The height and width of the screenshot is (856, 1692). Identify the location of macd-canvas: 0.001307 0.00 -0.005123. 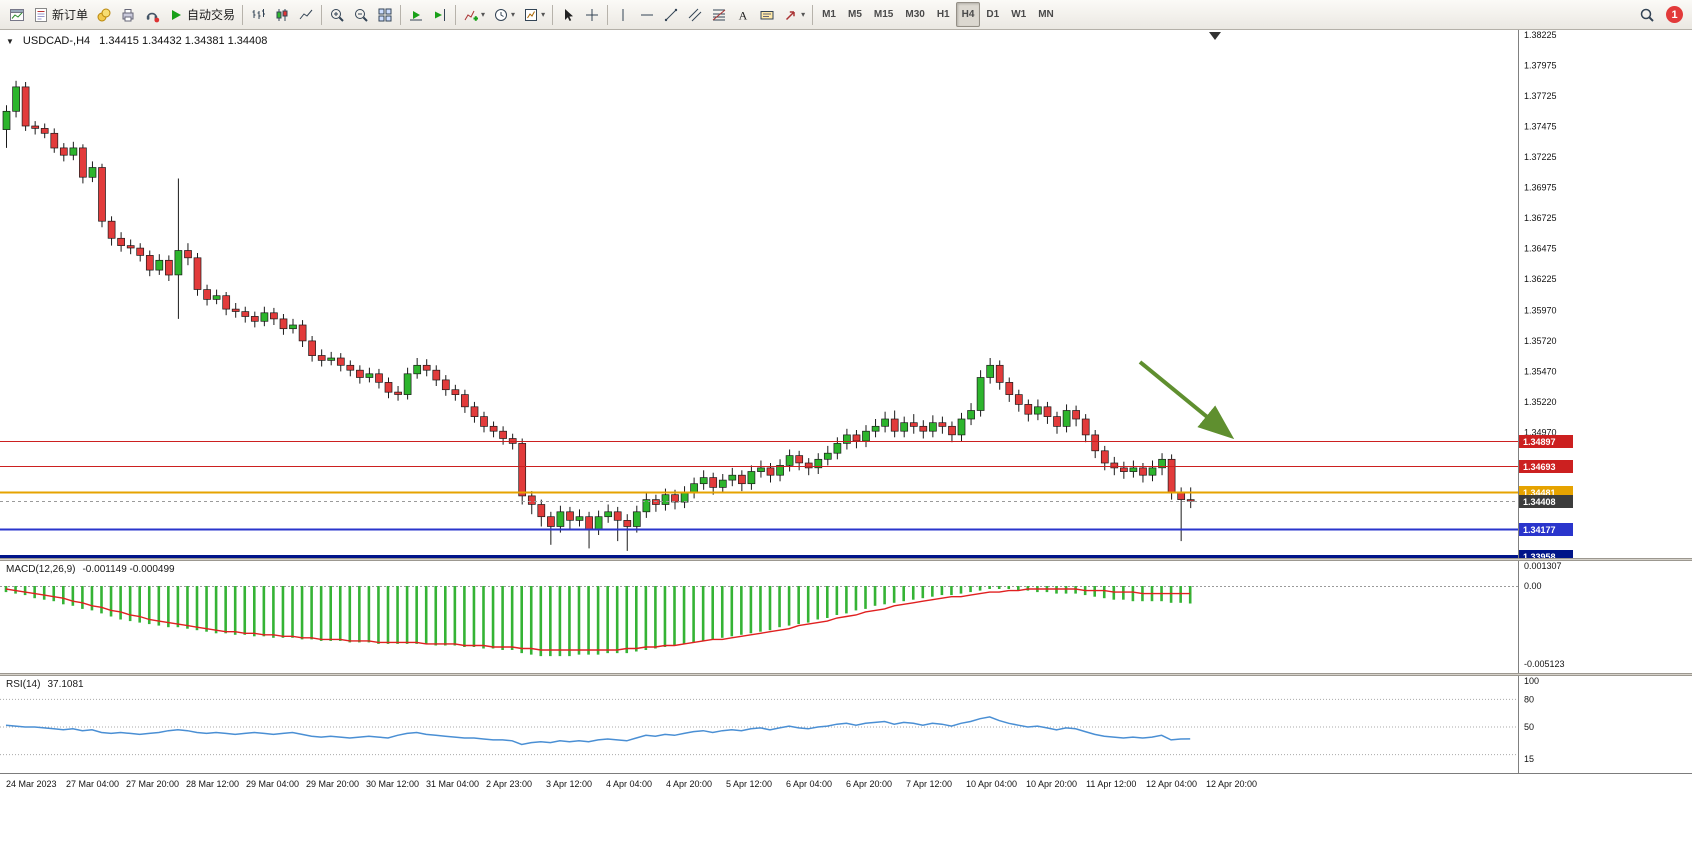
(846, 617).